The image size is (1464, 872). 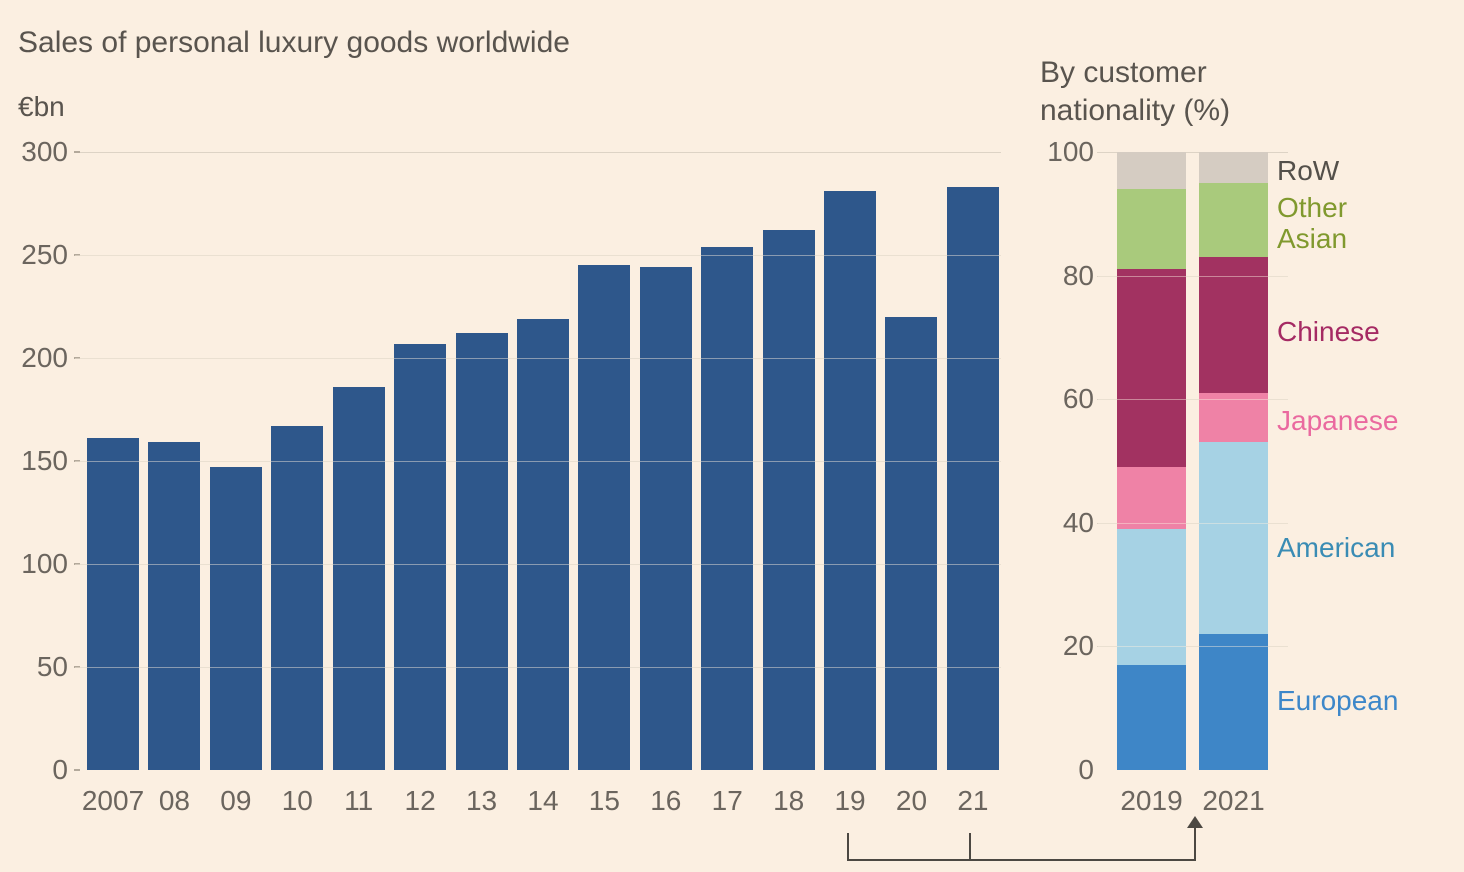 I want to click on x-tick-label-15: 15, so click(x=604, y=801).